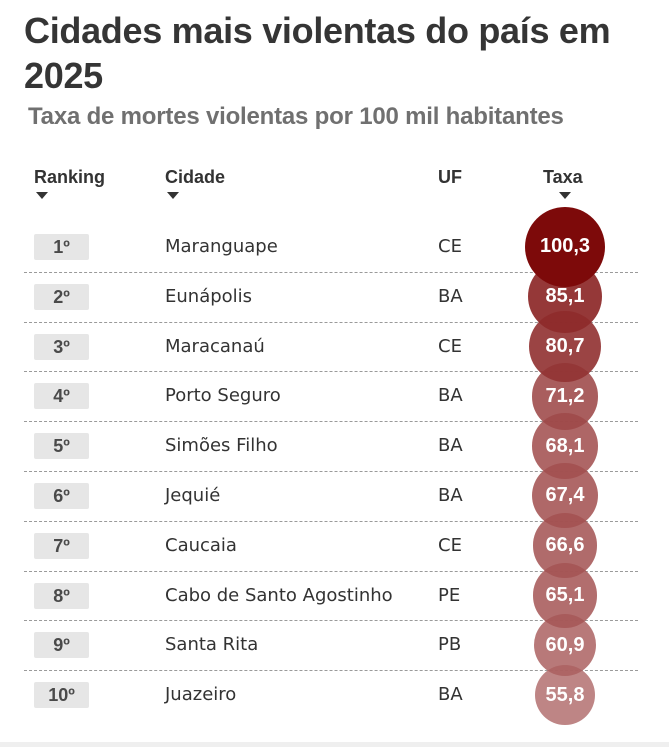 The height and width of the screenshot is (747, 669). I want to click on rate-value-label: 68,1, so click(565, 445).